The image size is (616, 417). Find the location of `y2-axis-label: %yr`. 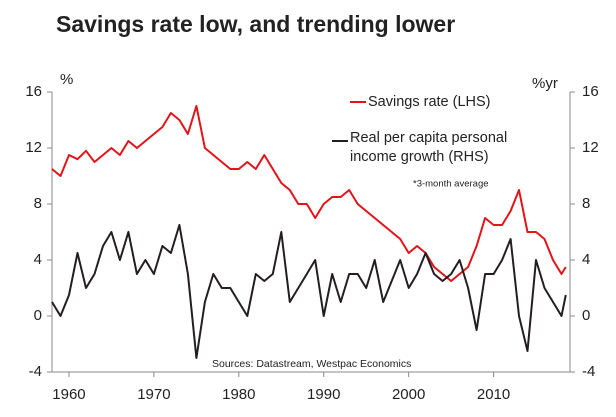

y2-axis-label: %yr is located at coordinates (545, 83).